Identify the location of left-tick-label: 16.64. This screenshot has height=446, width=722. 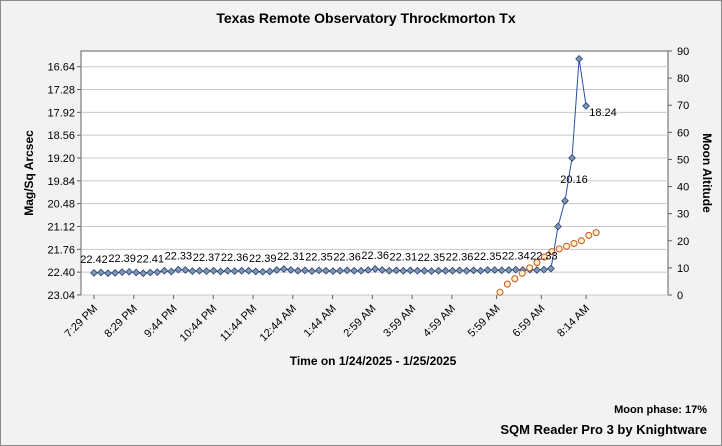
(61, 68).